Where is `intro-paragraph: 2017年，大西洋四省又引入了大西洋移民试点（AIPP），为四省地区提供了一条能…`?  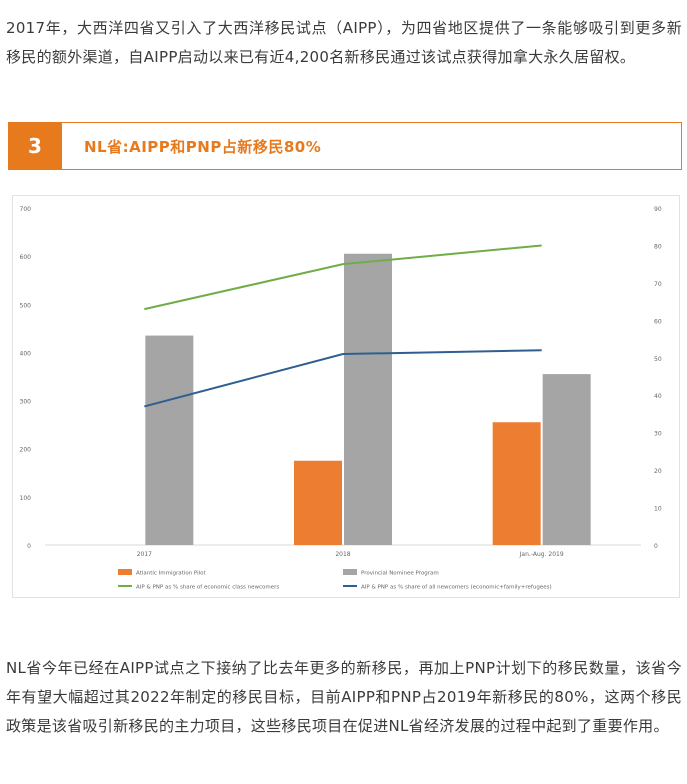
intro-paragraph: 2017年，大西洋四省又引入了大西洋移民试点（AIPP），为四省地区提供了一条能… is located at coordinates (344, 42).